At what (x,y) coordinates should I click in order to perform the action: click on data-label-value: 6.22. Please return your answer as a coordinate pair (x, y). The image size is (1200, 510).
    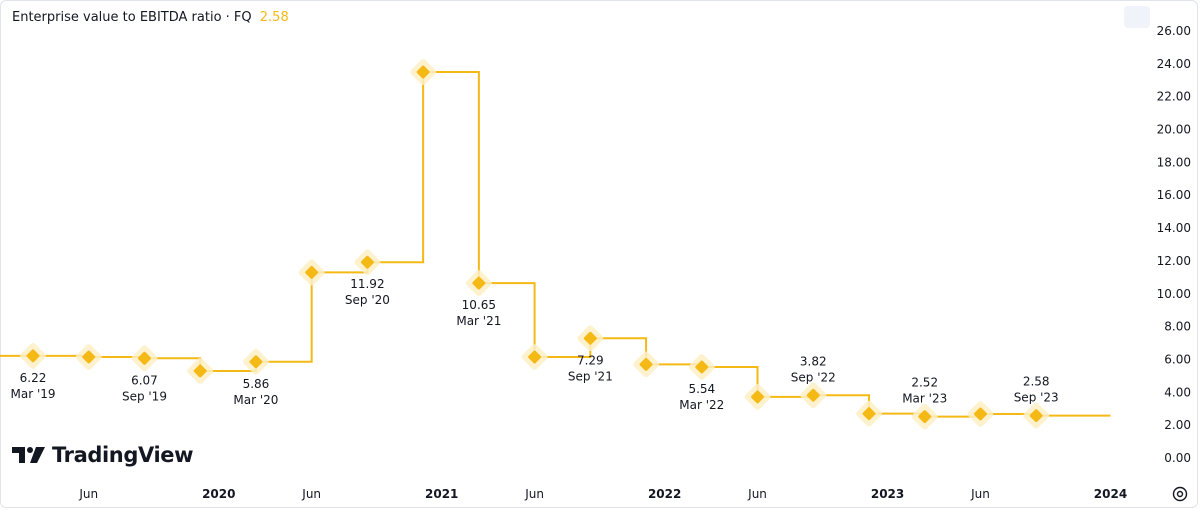
    Looking at the image, I should click on (33, 378).